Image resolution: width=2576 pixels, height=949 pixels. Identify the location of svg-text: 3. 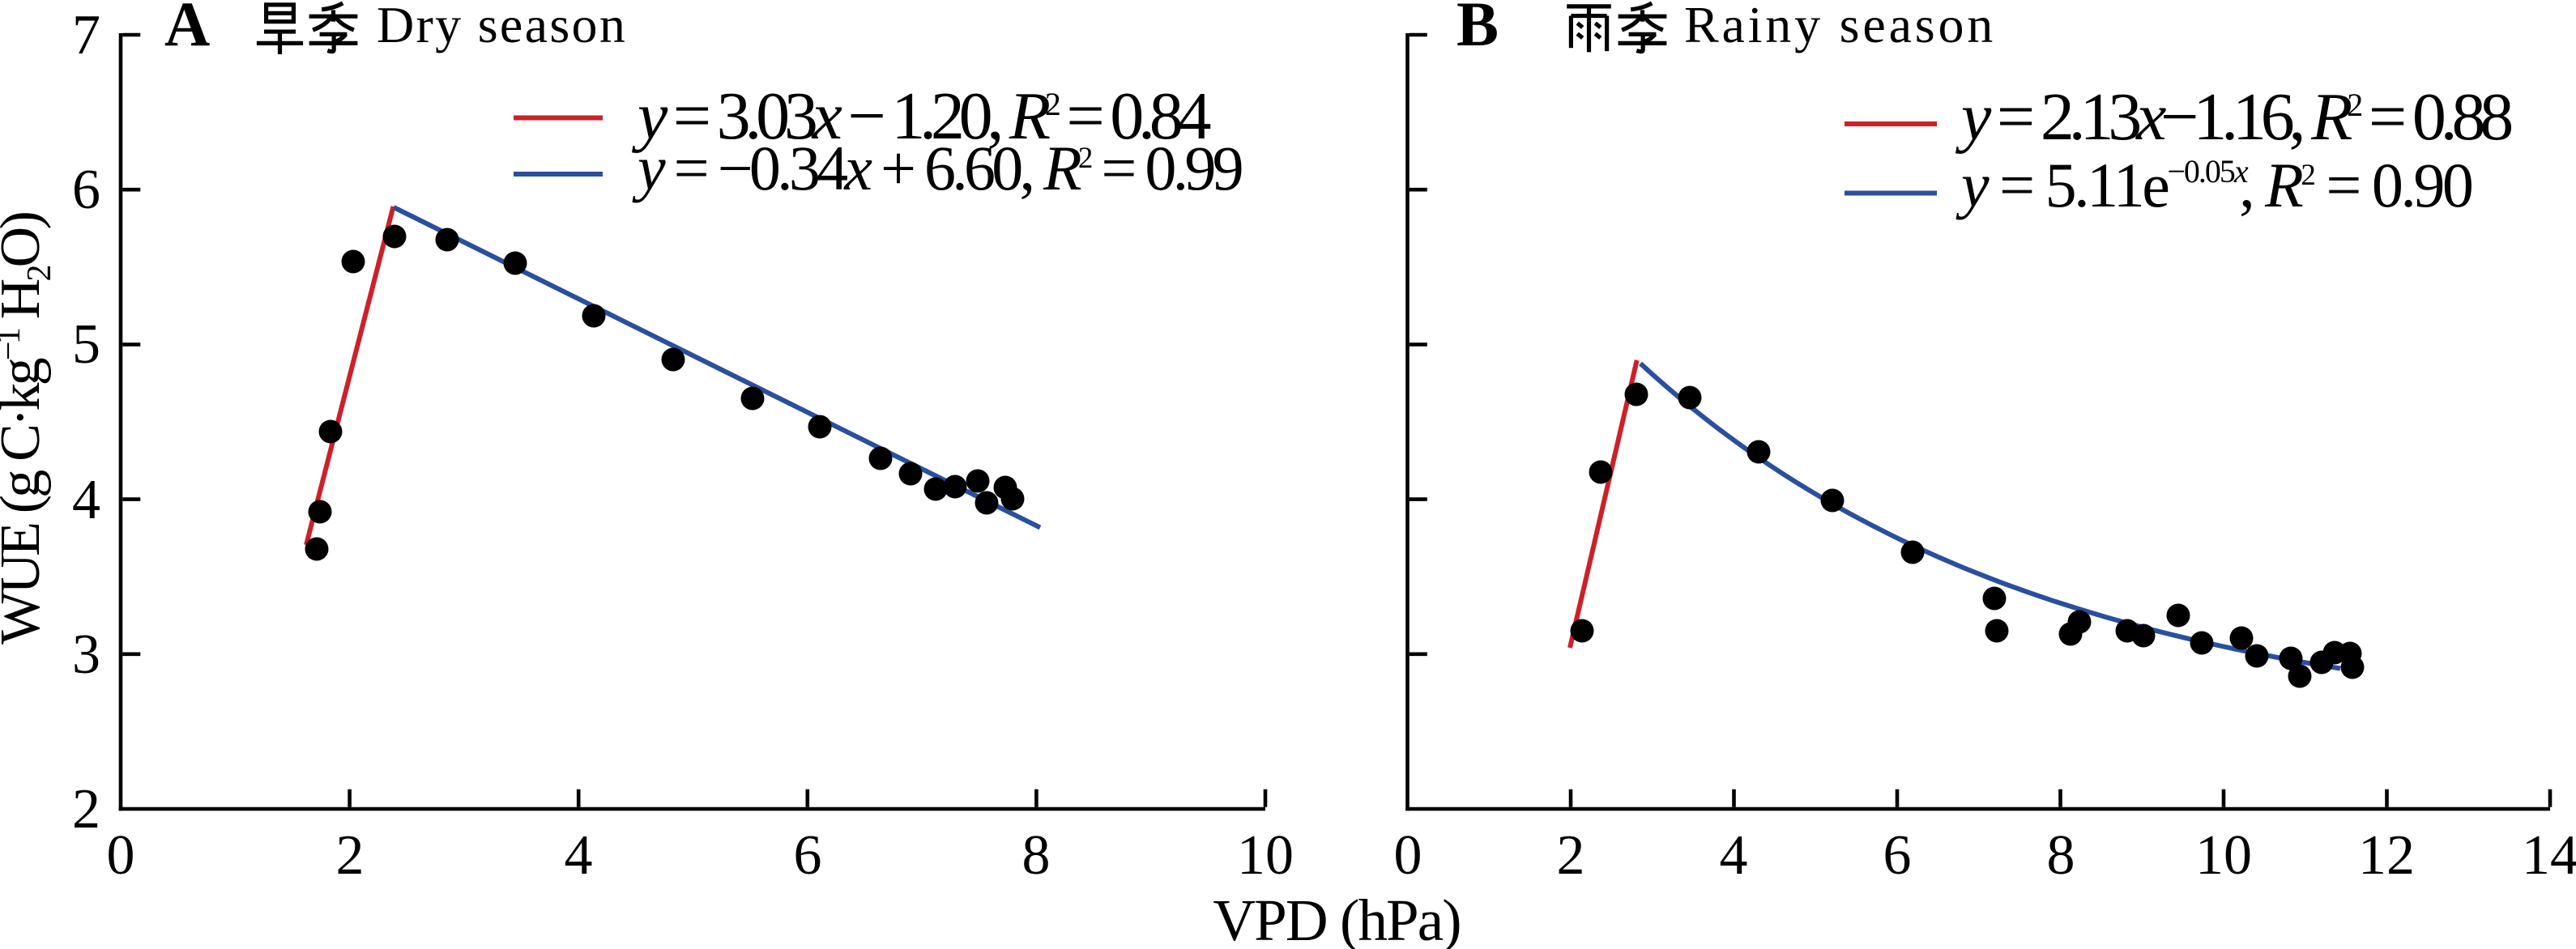
(86, 654).